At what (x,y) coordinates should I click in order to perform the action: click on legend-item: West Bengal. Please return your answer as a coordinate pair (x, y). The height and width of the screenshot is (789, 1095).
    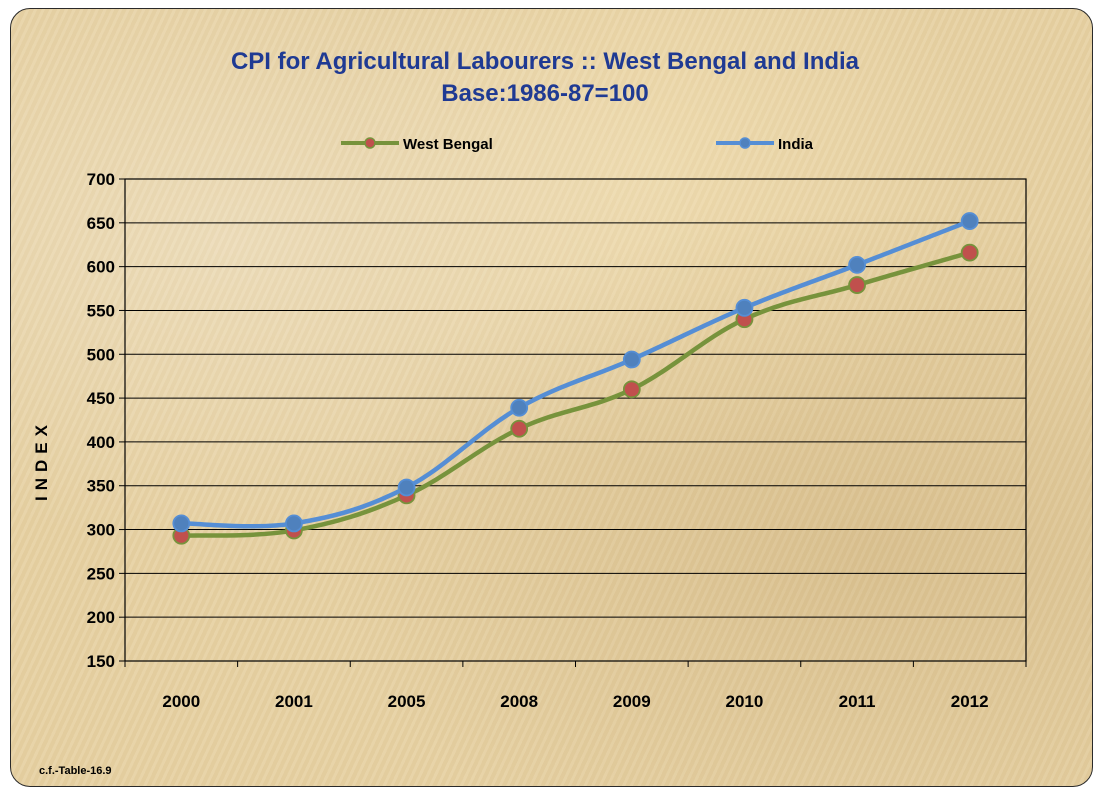
    Looking at the image, I should click on (417, 144).